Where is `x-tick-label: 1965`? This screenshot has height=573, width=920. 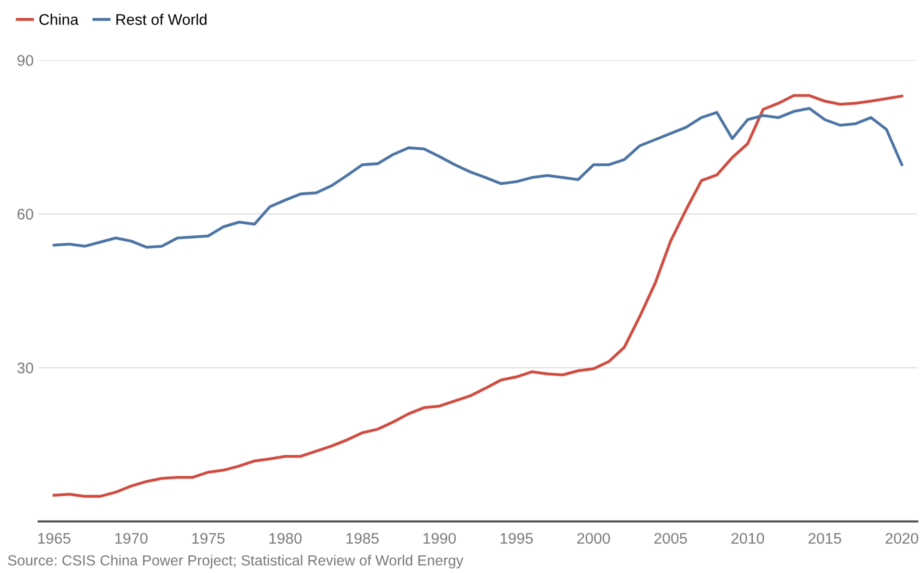
x-tick-label: 1965 is located at coordinates (54, 538).